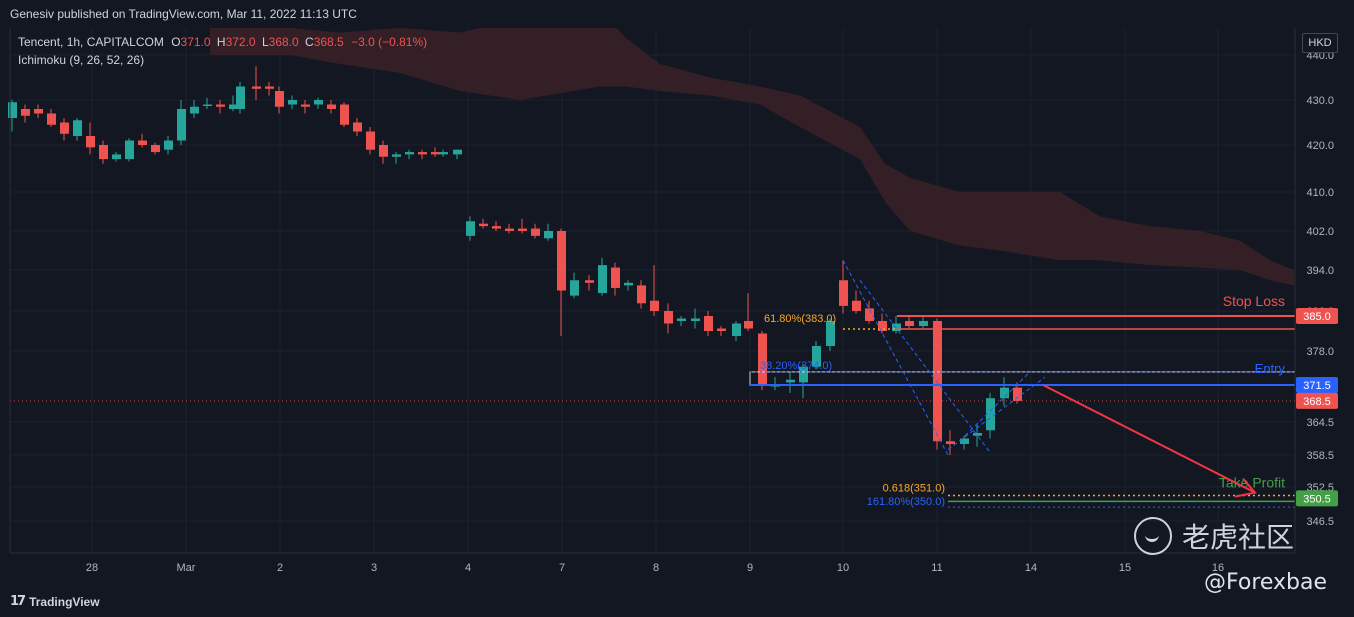  Describe the element at coordinates (328, 42) in the screenshot. I see `legend-close: 368.5` at that location.